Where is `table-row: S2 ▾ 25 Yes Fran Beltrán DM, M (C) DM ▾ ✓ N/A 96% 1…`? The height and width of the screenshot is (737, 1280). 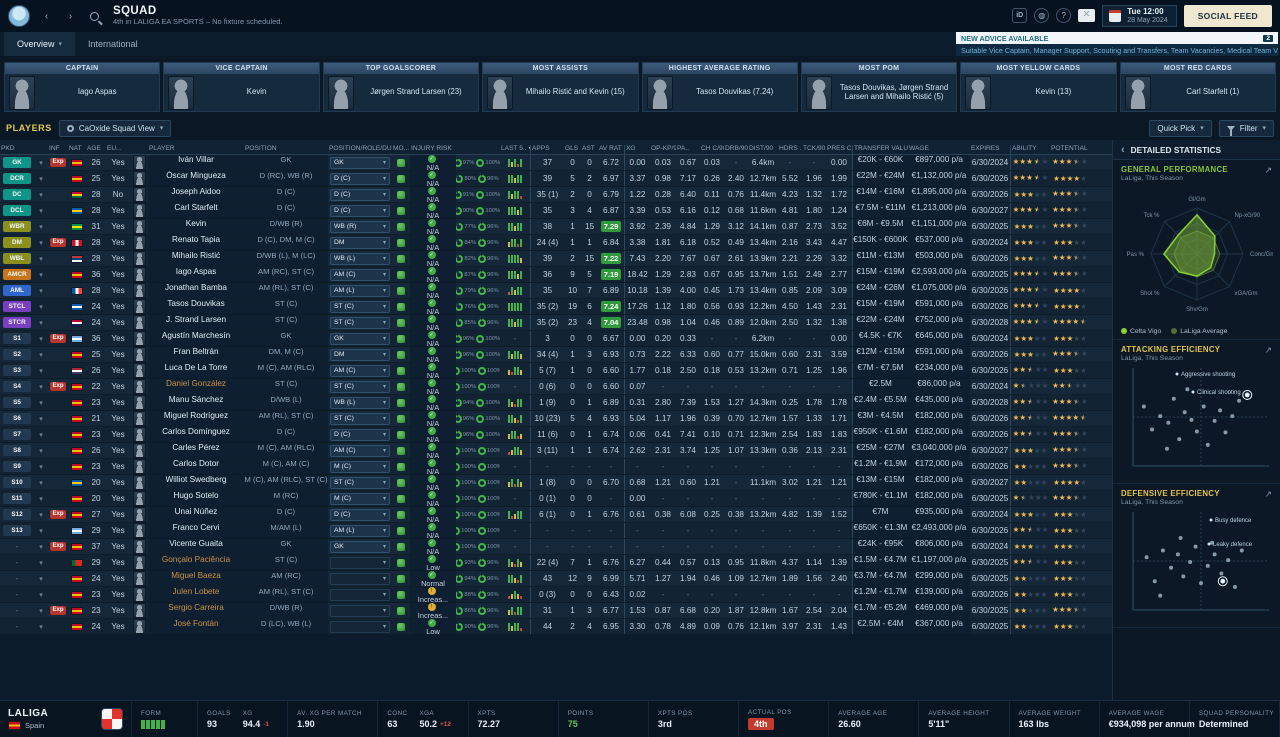 table-row: S2 ▾ 25 Yes Fran Beltrán DM, M (C) DM ▾ ✓ N/A 96% 1… is located at coordinates (556, 355).